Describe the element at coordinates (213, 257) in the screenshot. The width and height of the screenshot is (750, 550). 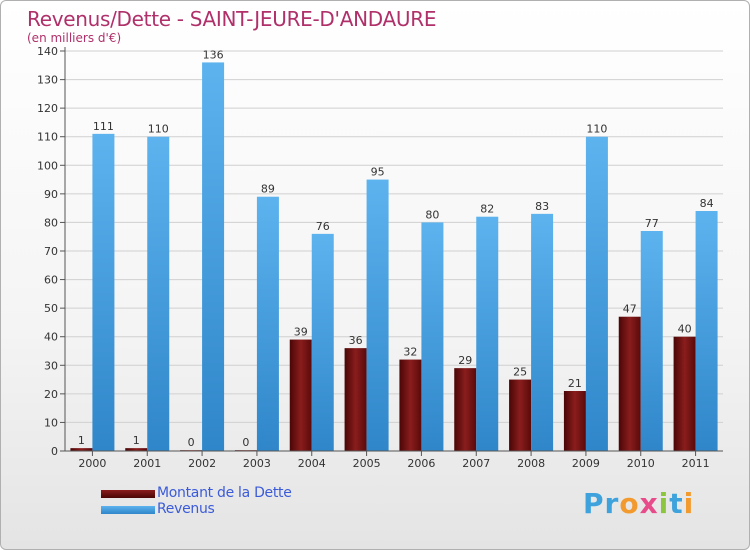
I see `bar-revenus-2002` at that location.